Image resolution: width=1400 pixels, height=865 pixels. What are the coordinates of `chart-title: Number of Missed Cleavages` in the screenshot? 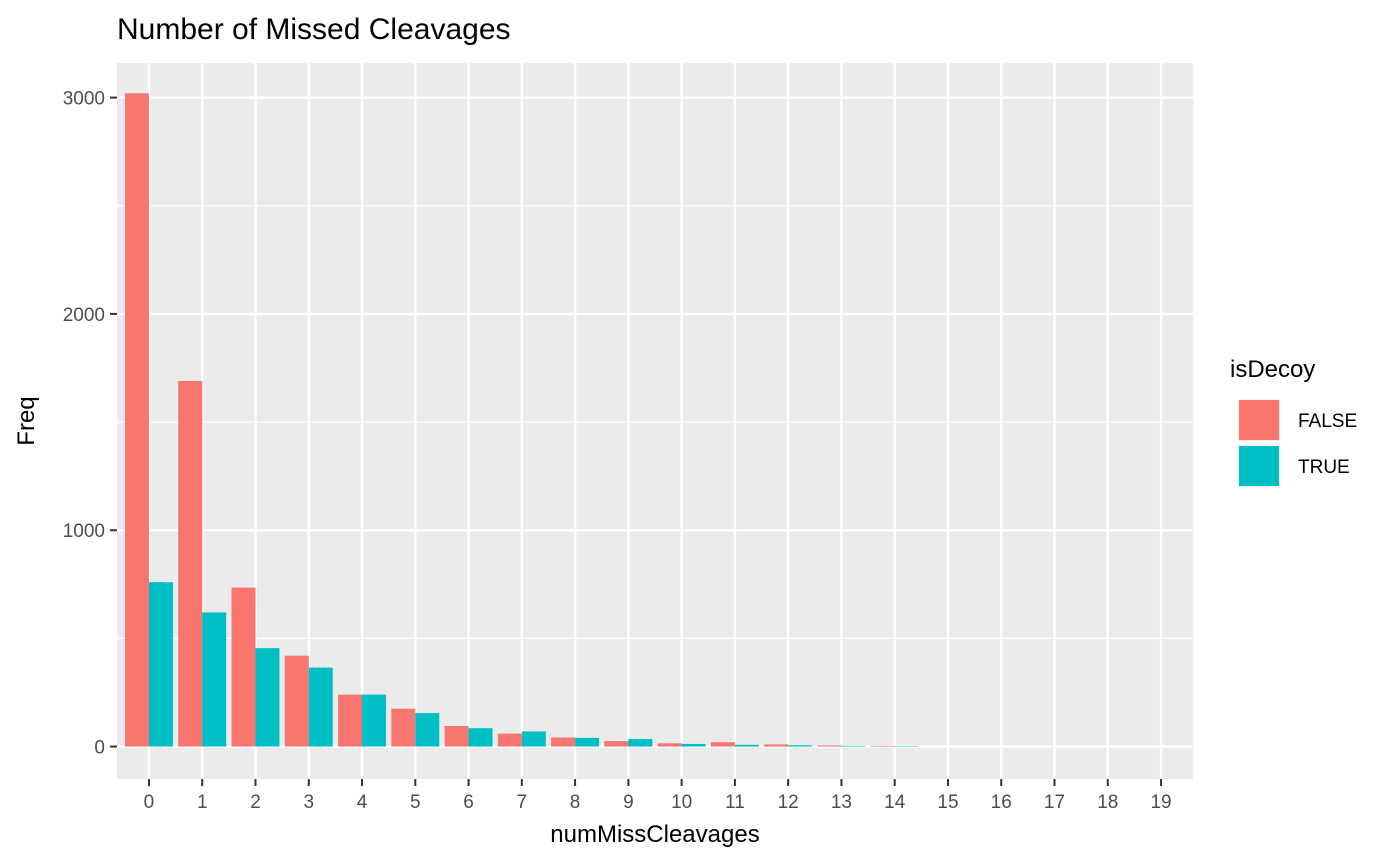 It's located at (314, 29).